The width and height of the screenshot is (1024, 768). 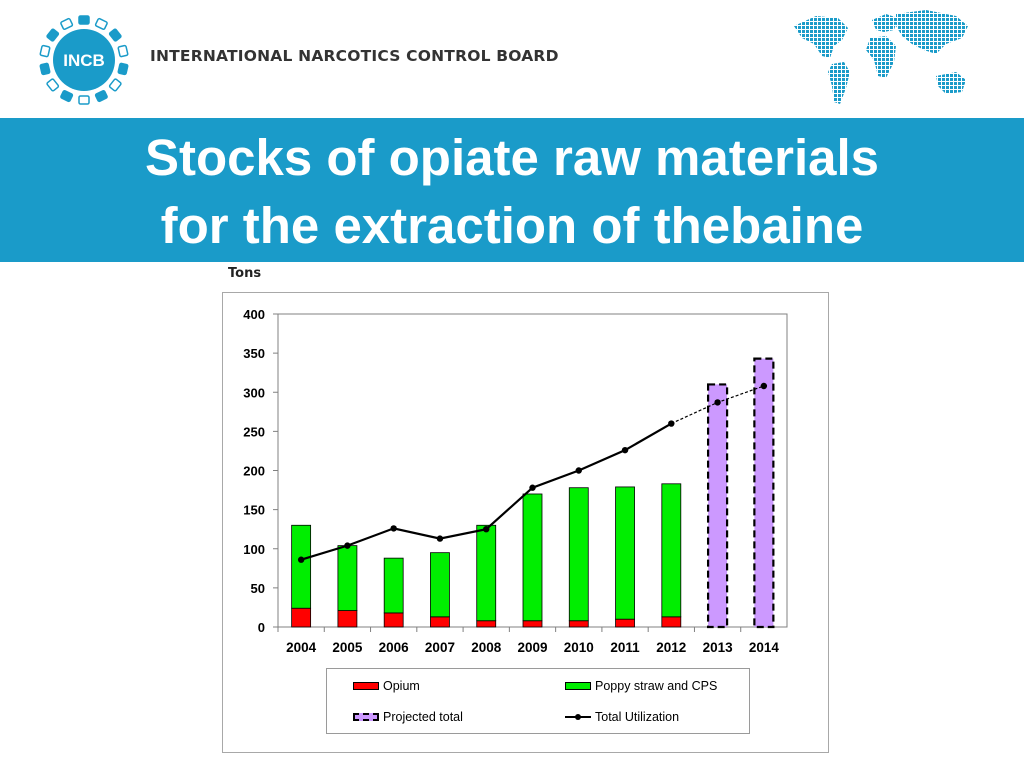 I want to click on x-tick-label: 2009, so click(x=532, y=647).